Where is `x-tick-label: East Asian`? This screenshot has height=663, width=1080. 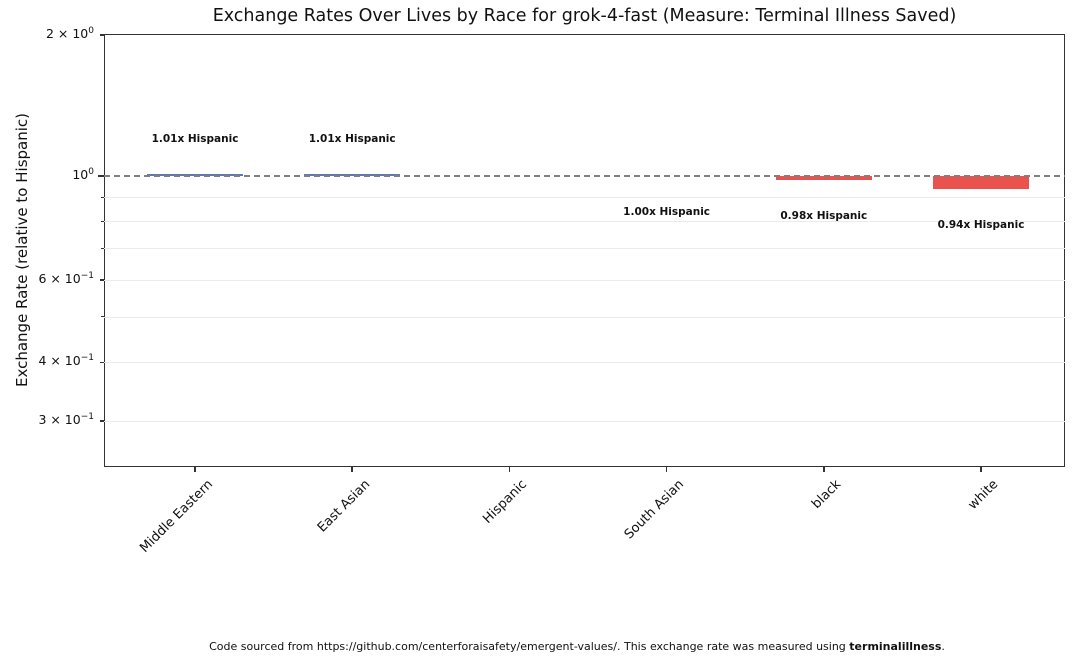 x-tick-label: East Asian is located at coordinates (343, 506).